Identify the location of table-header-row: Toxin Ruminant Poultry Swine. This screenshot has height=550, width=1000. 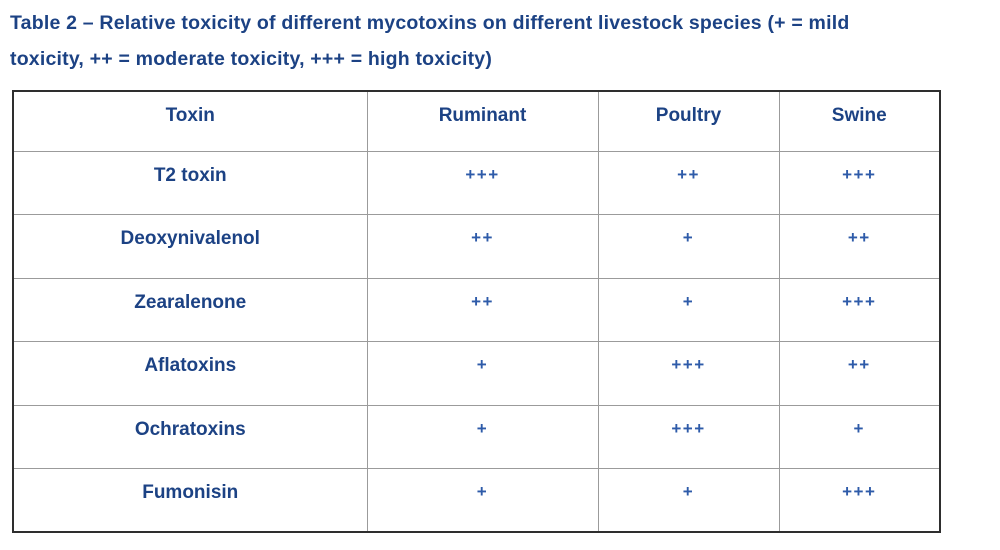
(476, 121).